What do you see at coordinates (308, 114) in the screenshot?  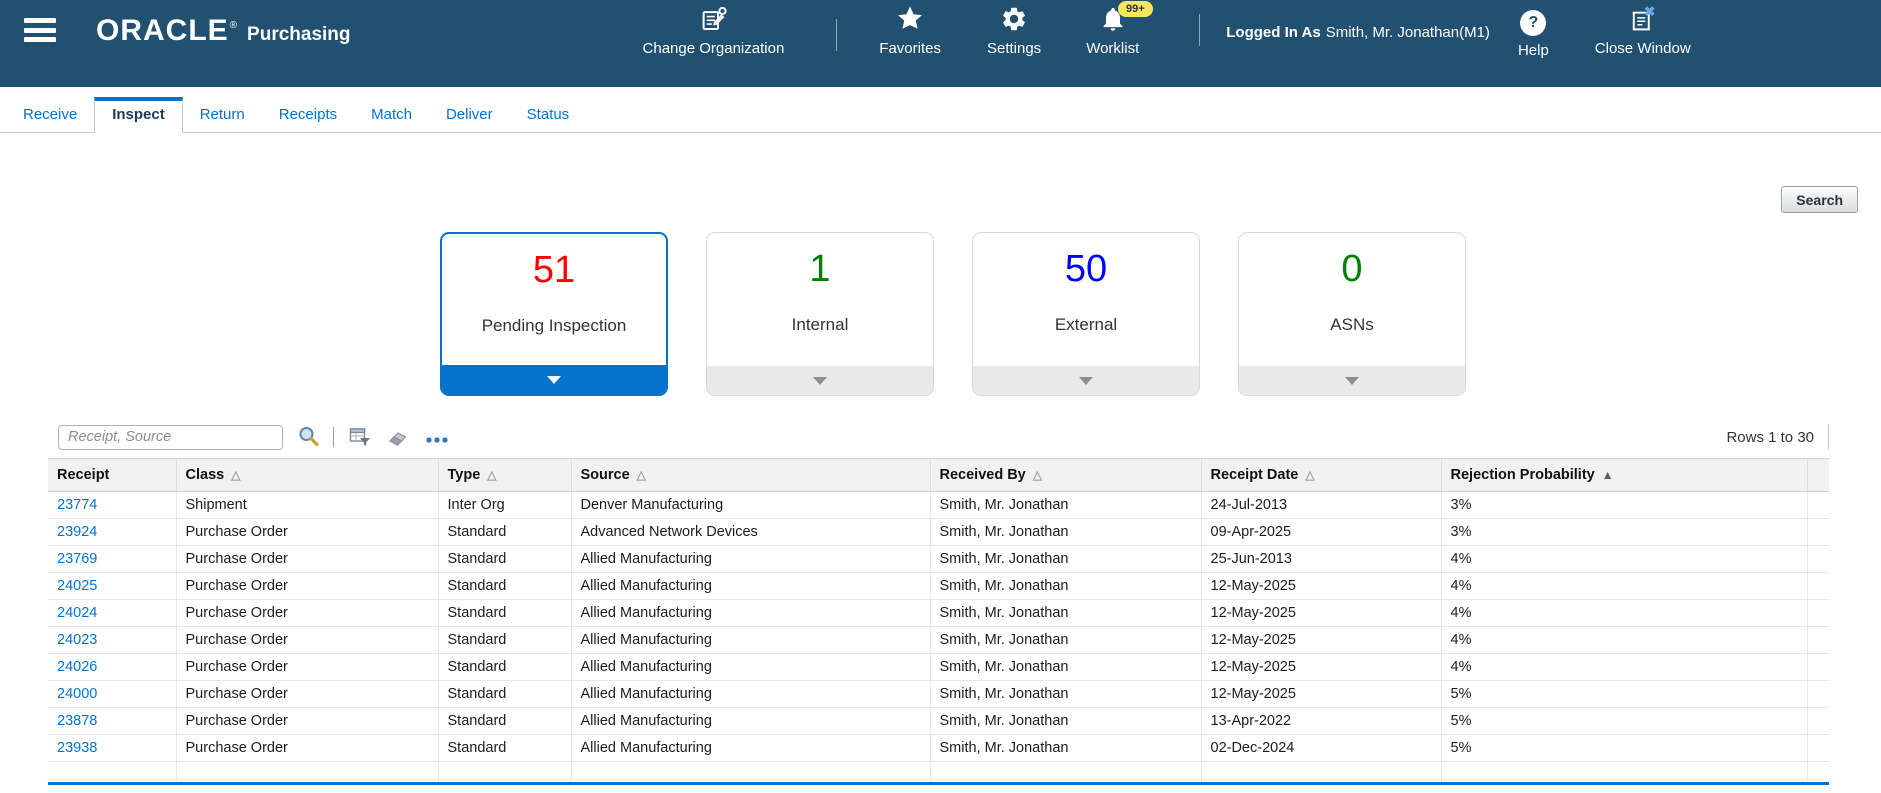 I see `tab-receipts: Receipts` at bounding box center [308, 114].